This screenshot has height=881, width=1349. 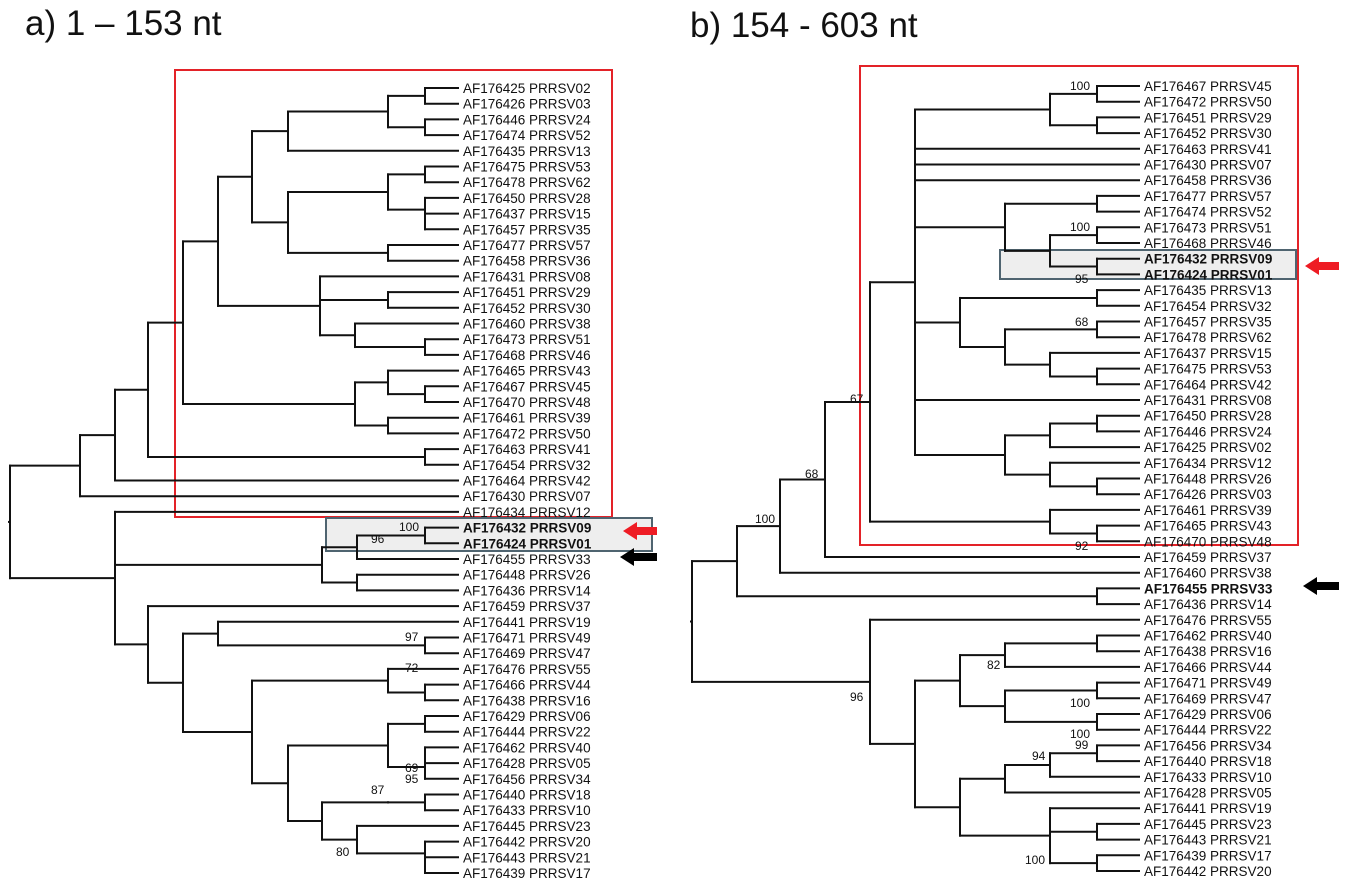 I want to click on leaf-label: AF176470 PRRSV48, so click(x=1208, y=541).